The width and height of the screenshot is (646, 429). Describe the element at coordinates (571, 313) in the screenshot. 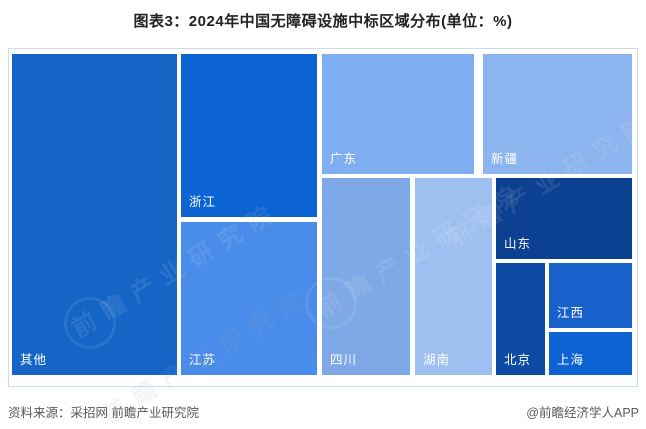

I see `treemap-tile-label: 江西` at that location.